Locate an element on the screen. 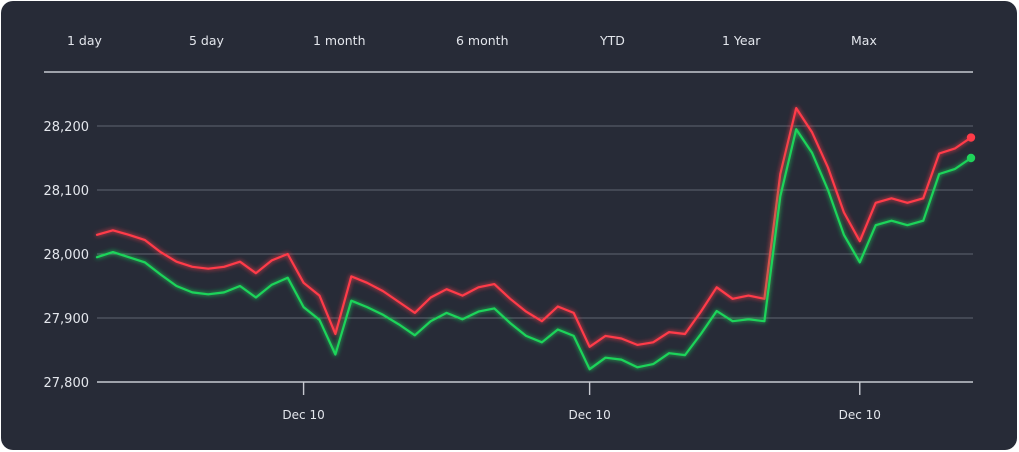 The image size is (1019, 452). y-tick-label: 28,200 is located at coordinates (67, 127).